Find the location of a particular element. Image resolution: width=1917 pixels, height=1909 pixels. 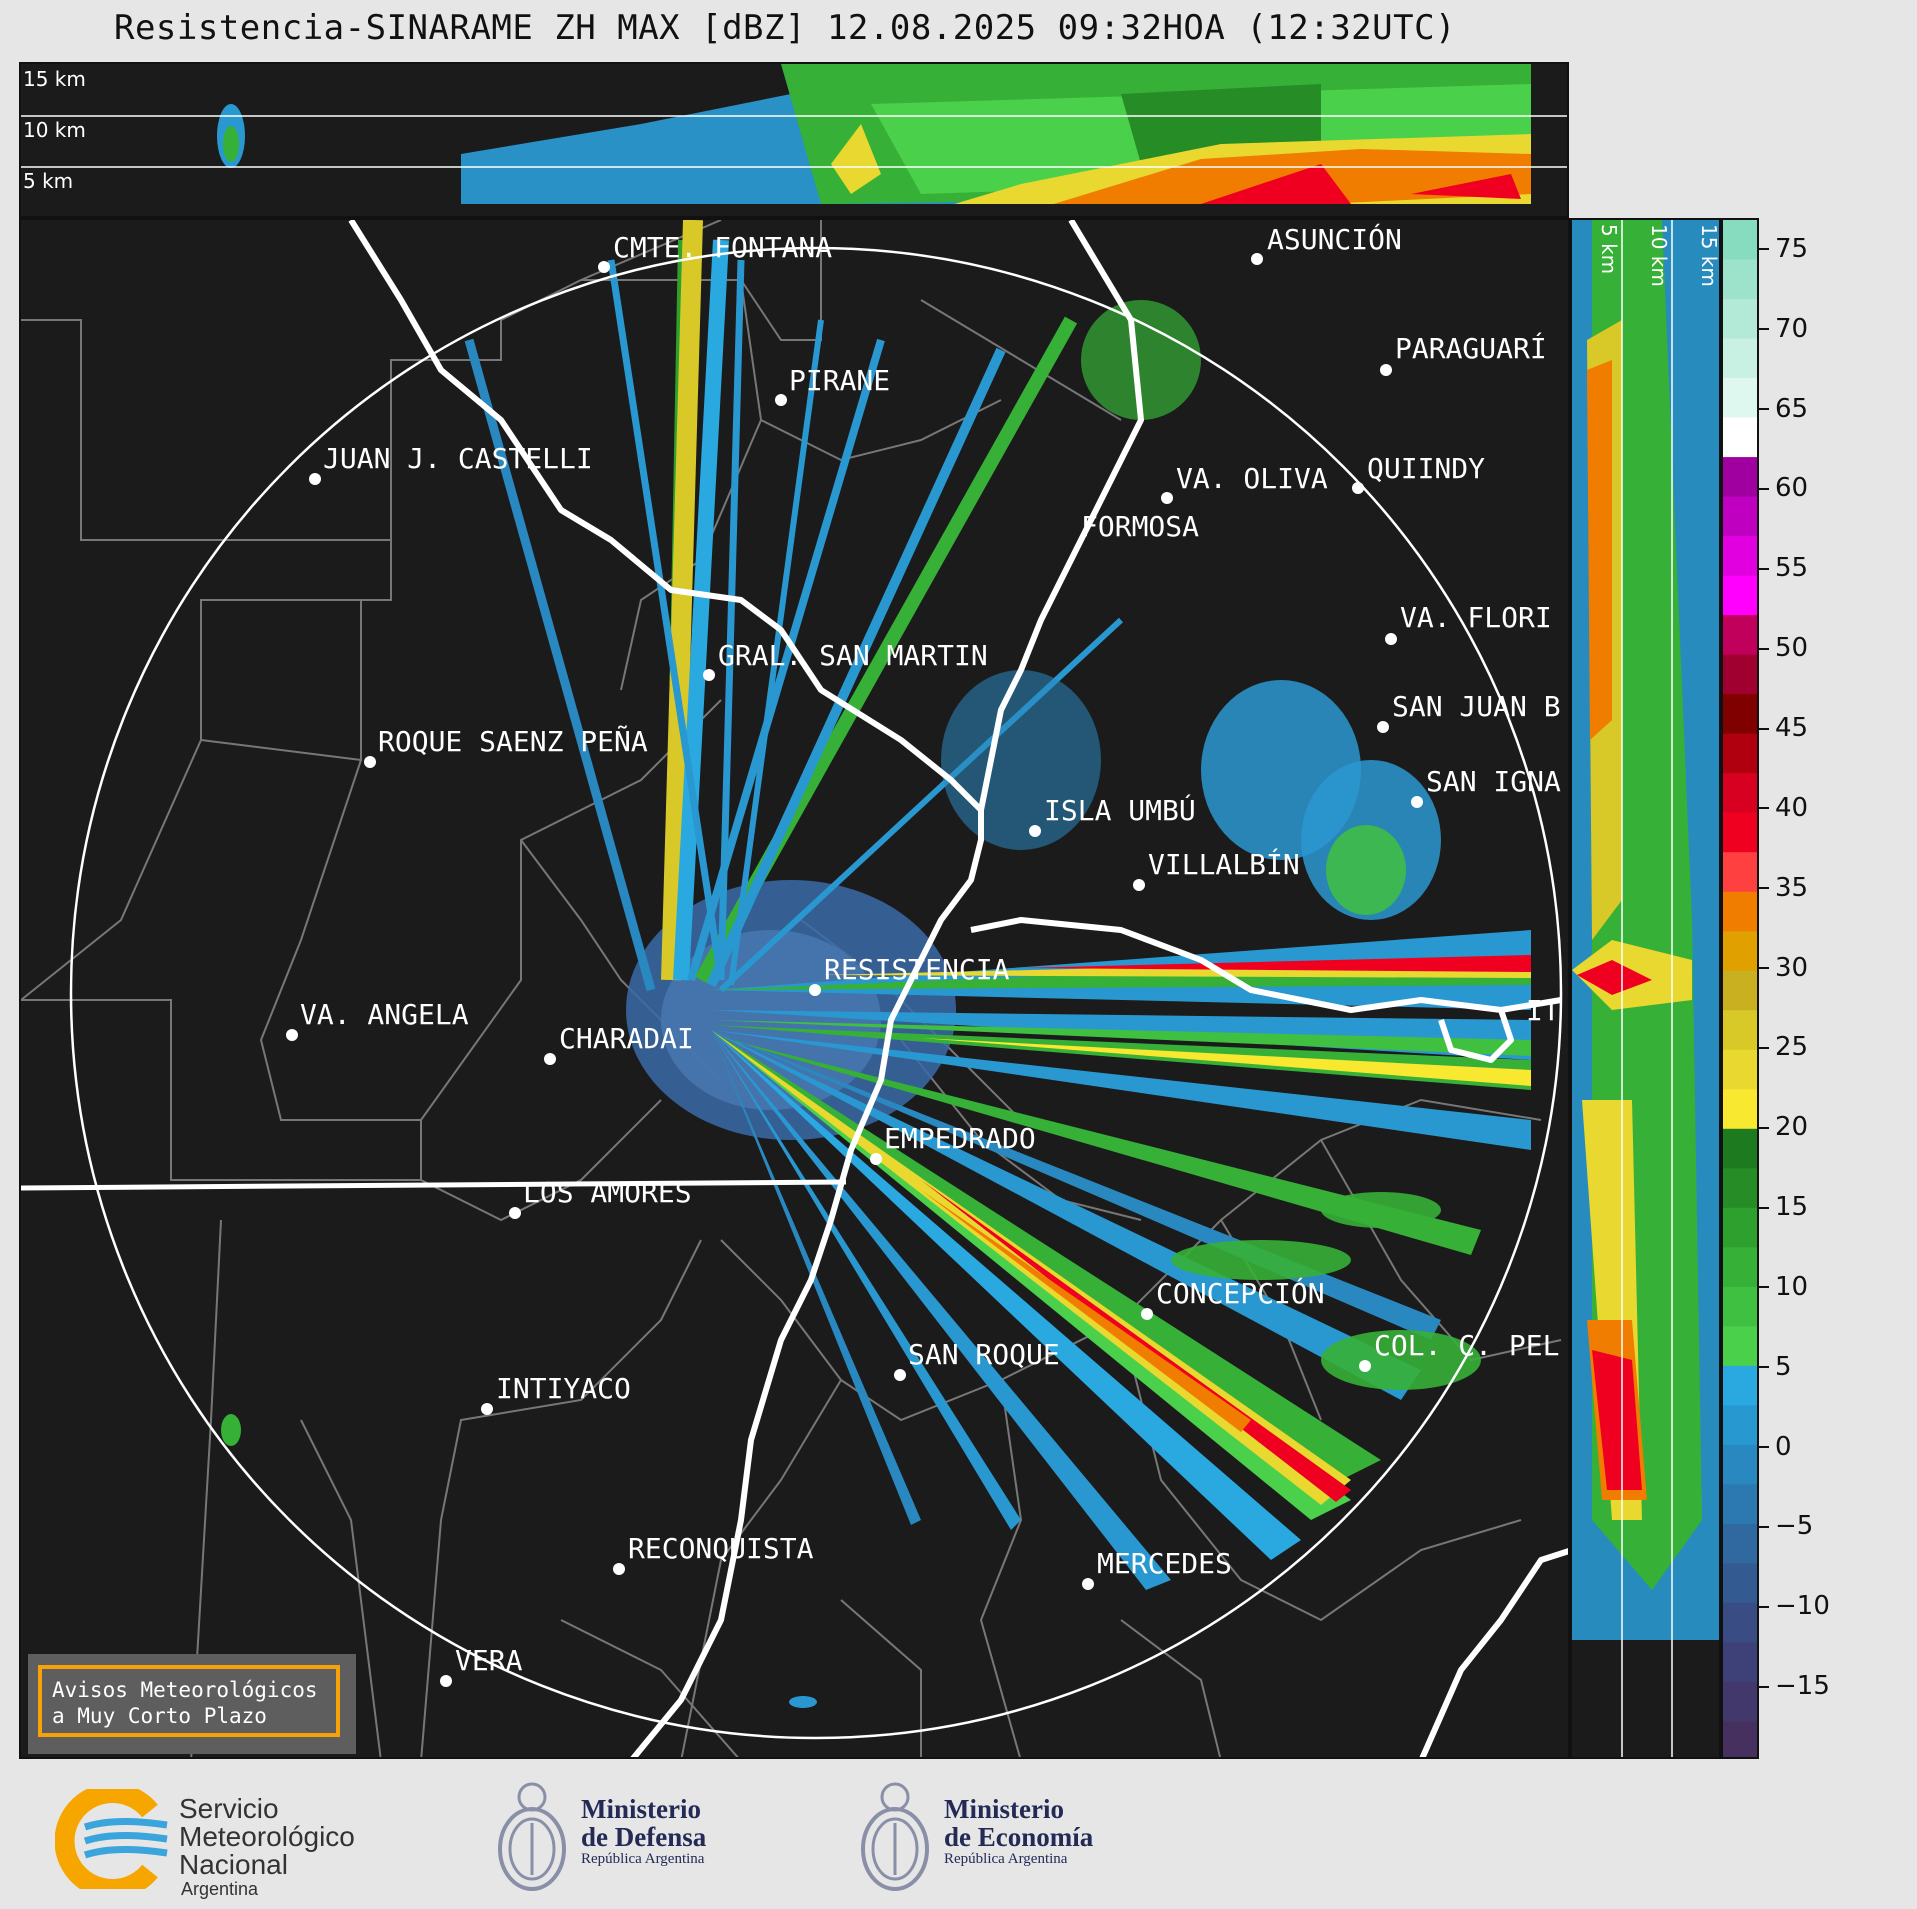

city-label: MERCEDES is located at coordinates (1164, 1563).